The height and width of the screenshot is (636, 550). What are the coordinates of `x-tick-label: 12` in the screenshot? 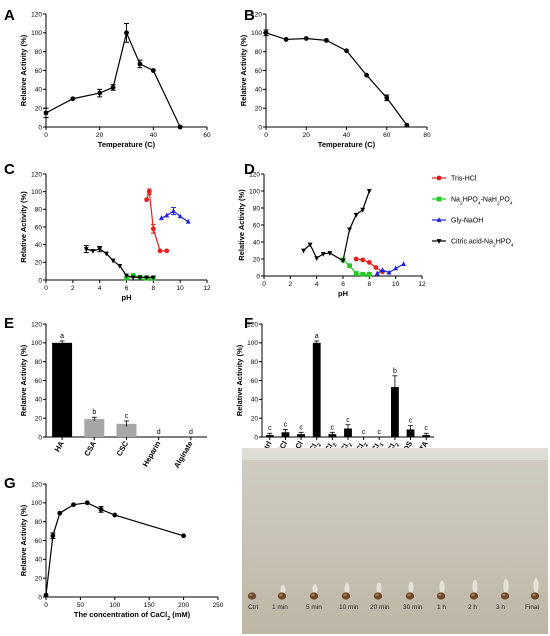 It's located at (207, 288).